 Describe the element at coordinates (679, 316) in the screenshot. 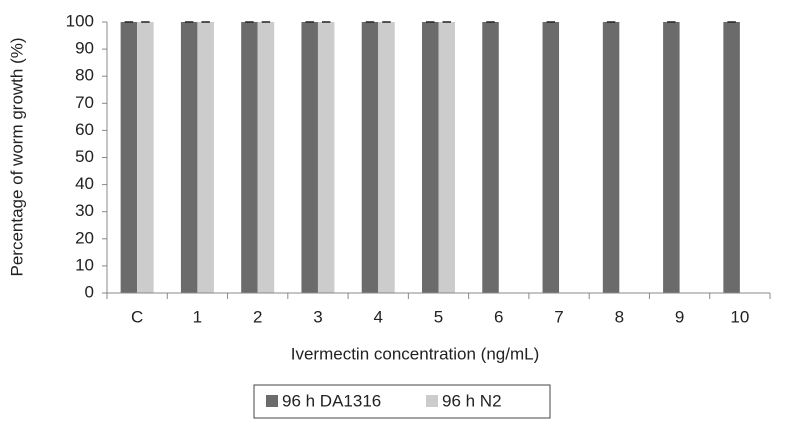

I see `x-tick-label: 9` at that location.